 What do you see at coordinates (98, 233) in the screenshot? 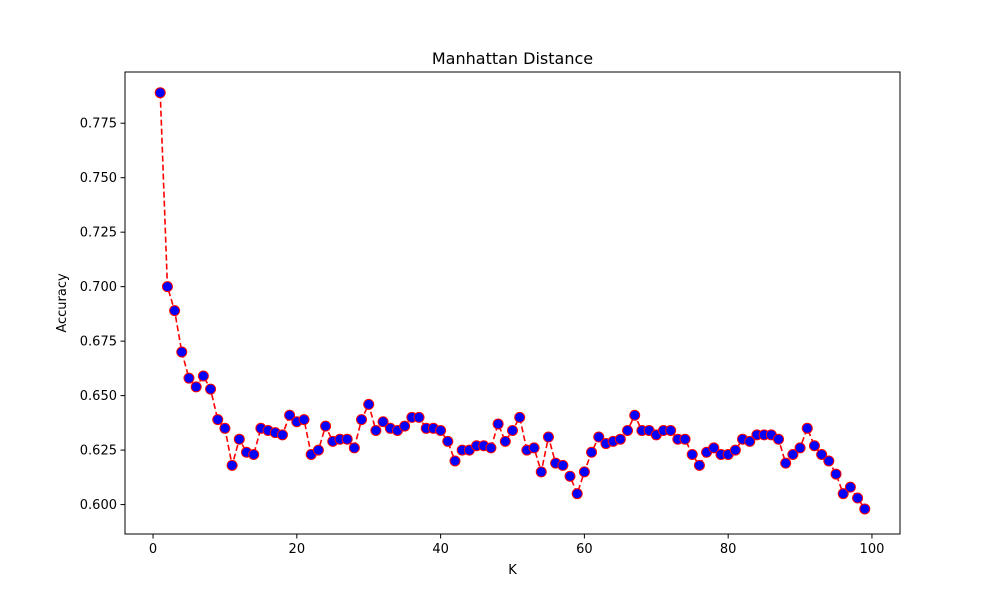
I see `y-tick-label: 0.725` at bounding box center [98, 233].